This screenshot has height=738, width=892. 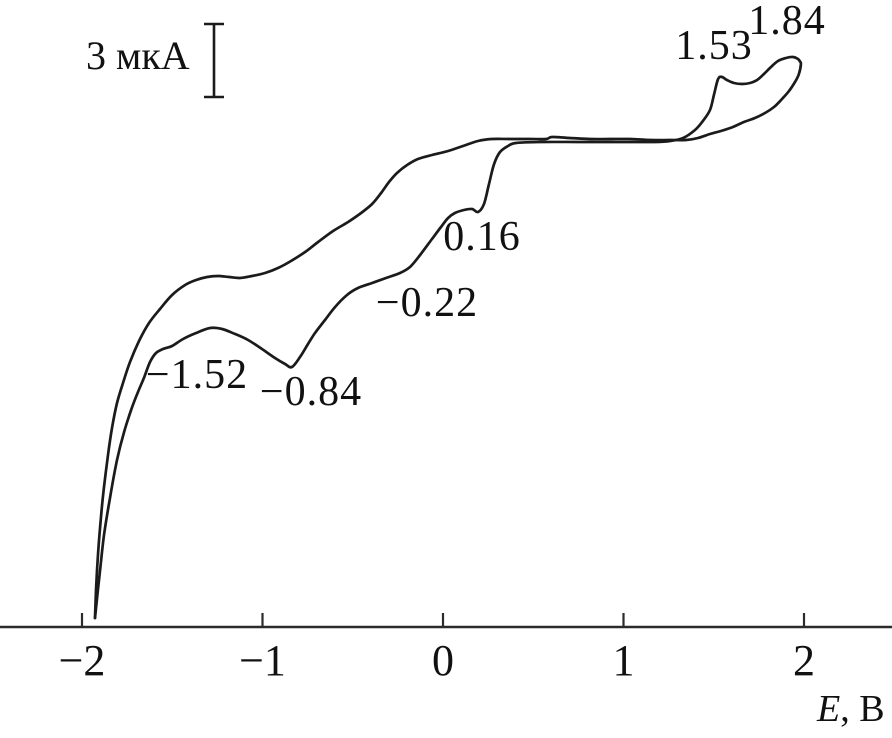 What do you see at coordinates (138, 55) in the screenshot?
I see `scale-bar-label: 3 мкА` at bounding box center [138, 55].